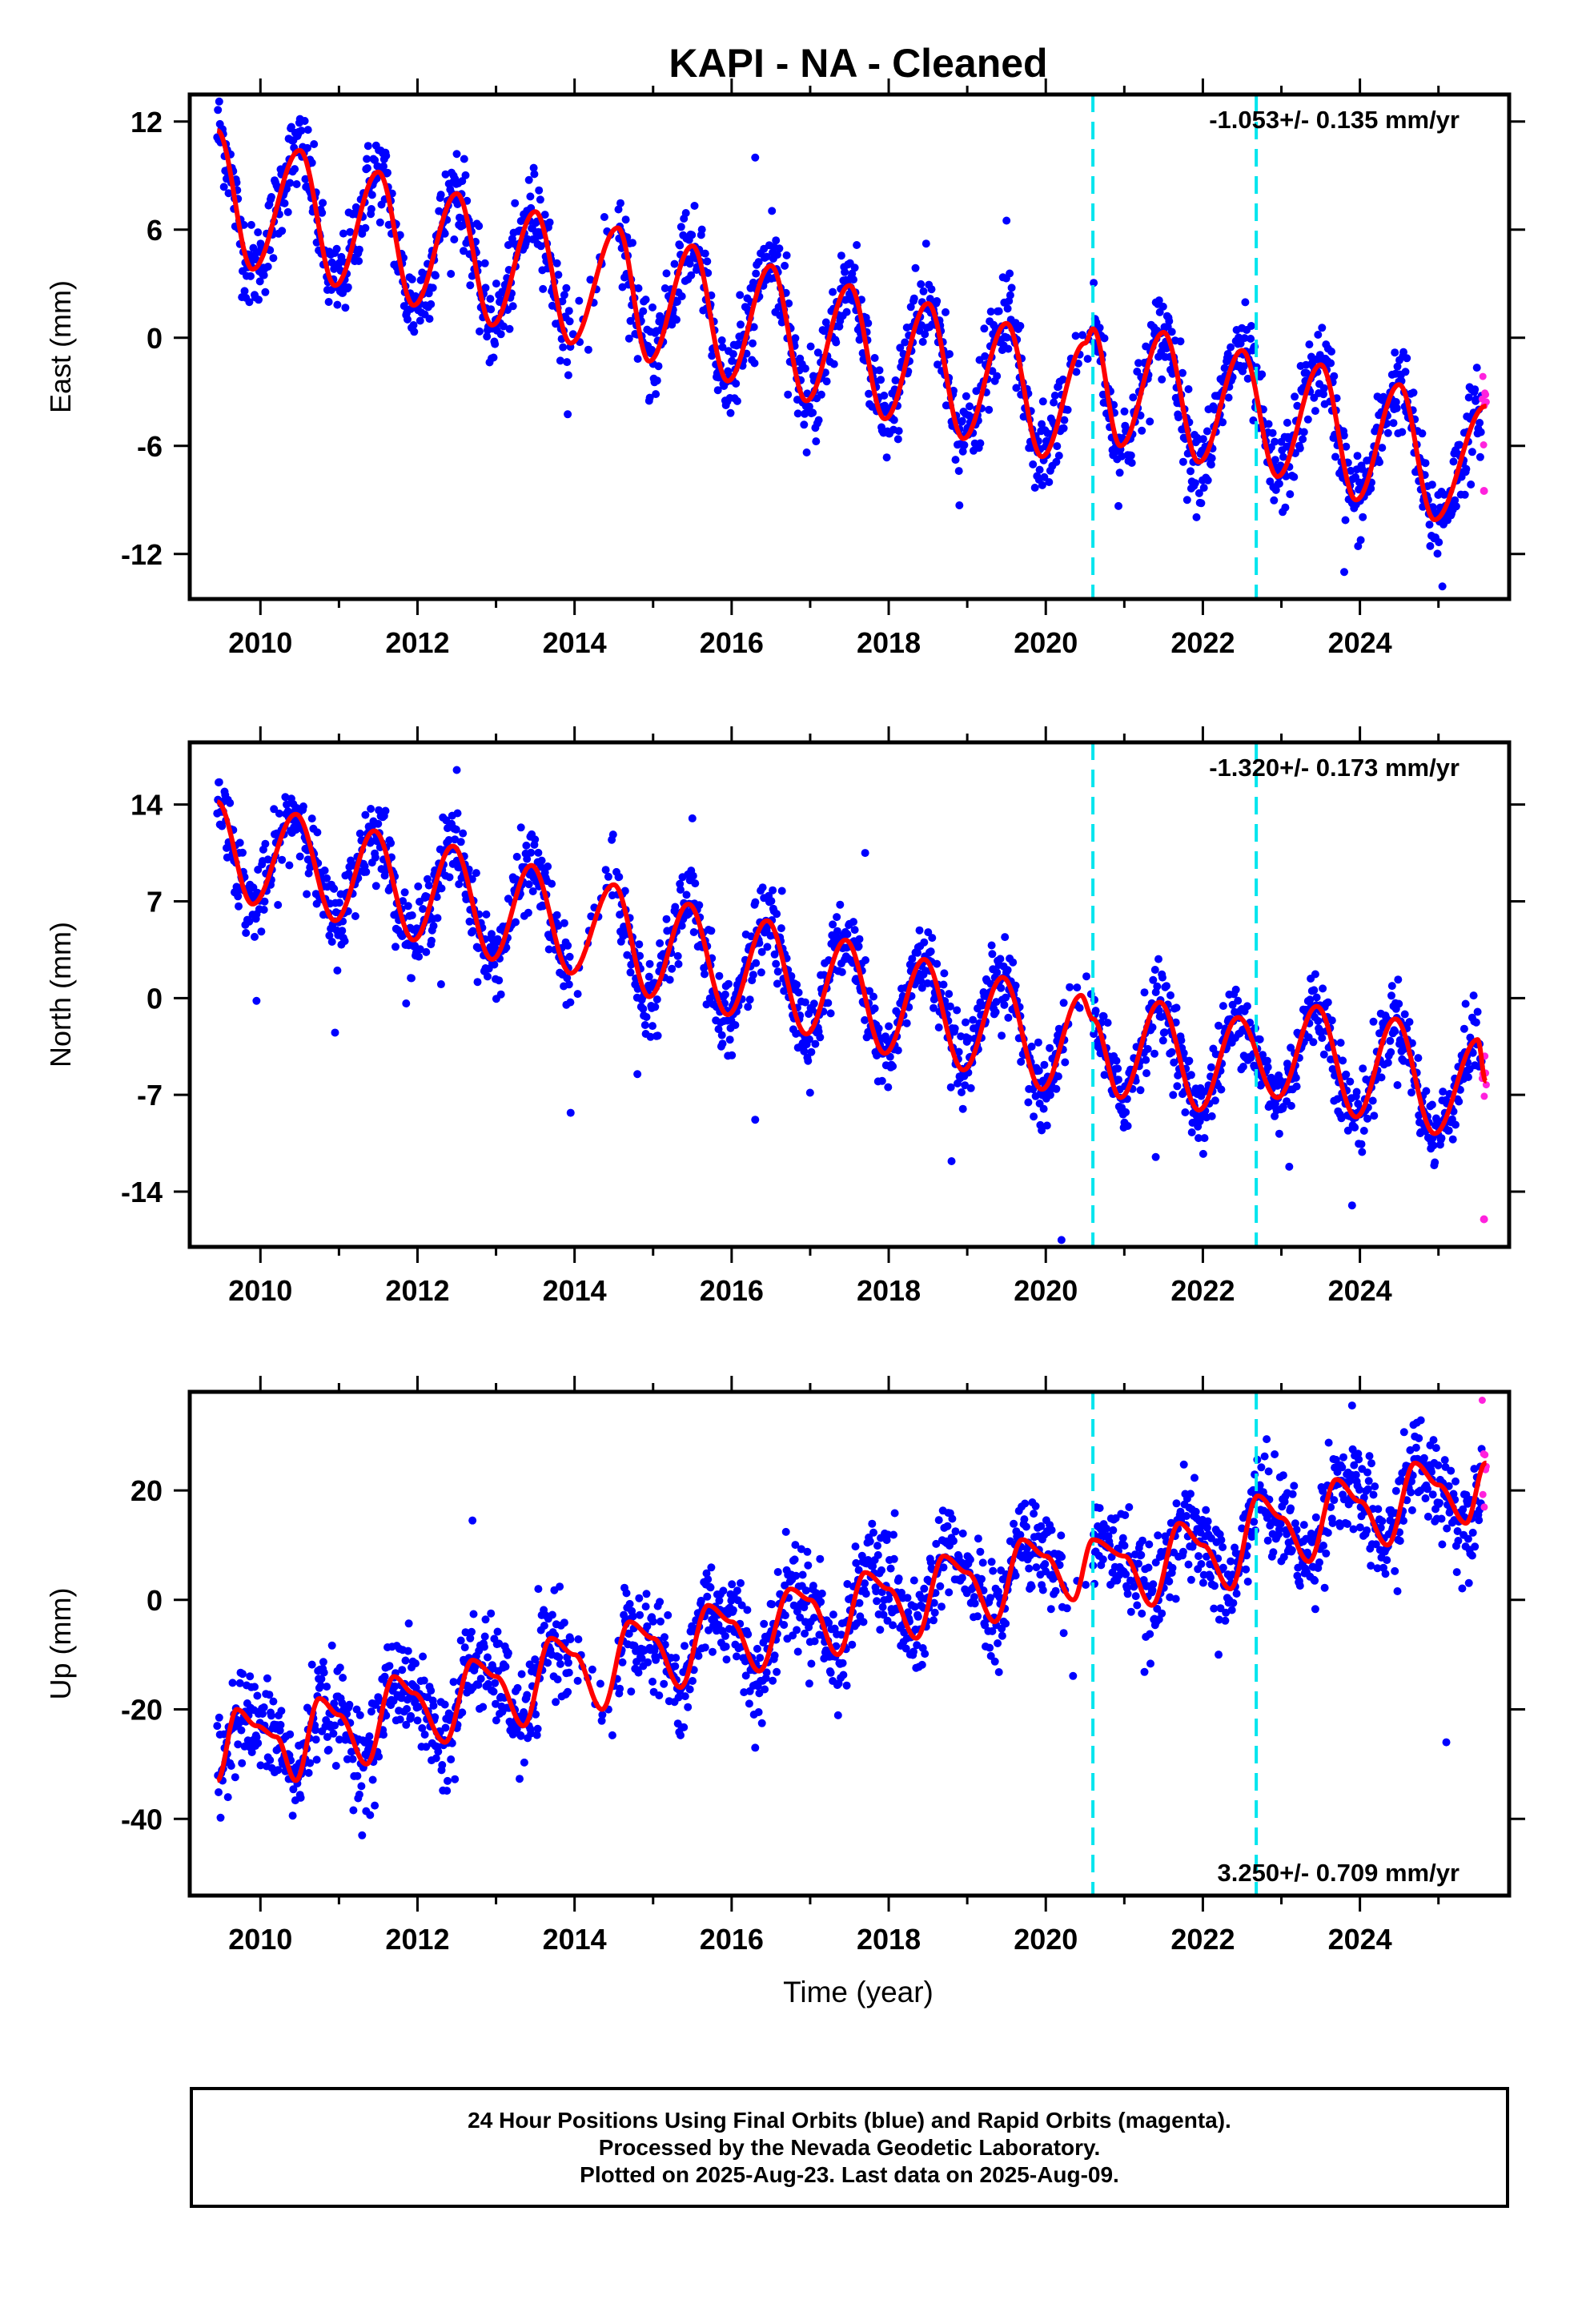  Describe the element at coordinates (142, 1192) in the screenshot. I see `y-tick-label: -14` at that location.